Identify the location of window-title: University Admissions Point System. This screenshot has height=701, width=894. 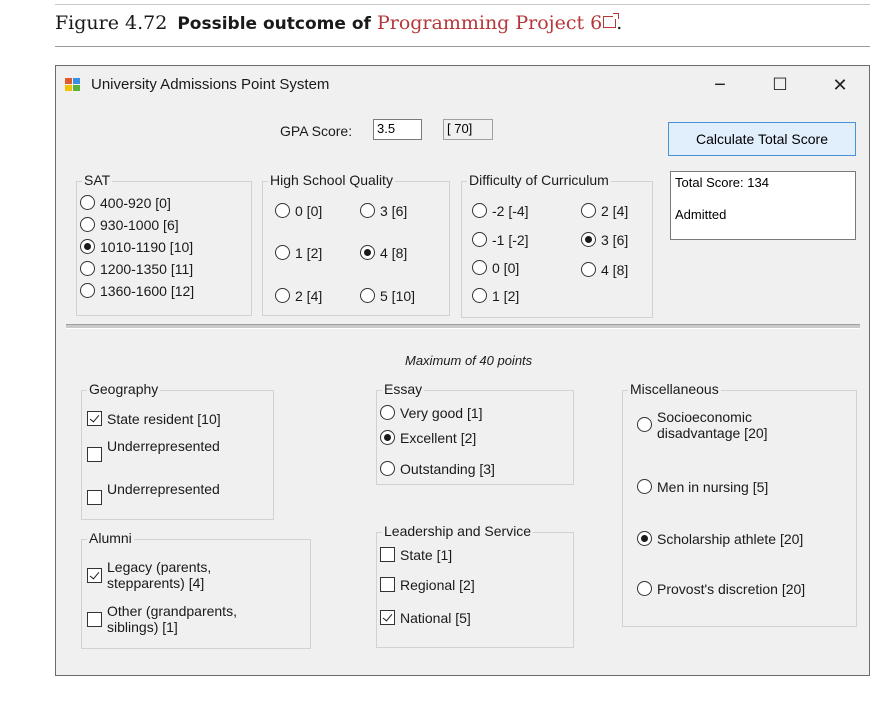
(210, 84).